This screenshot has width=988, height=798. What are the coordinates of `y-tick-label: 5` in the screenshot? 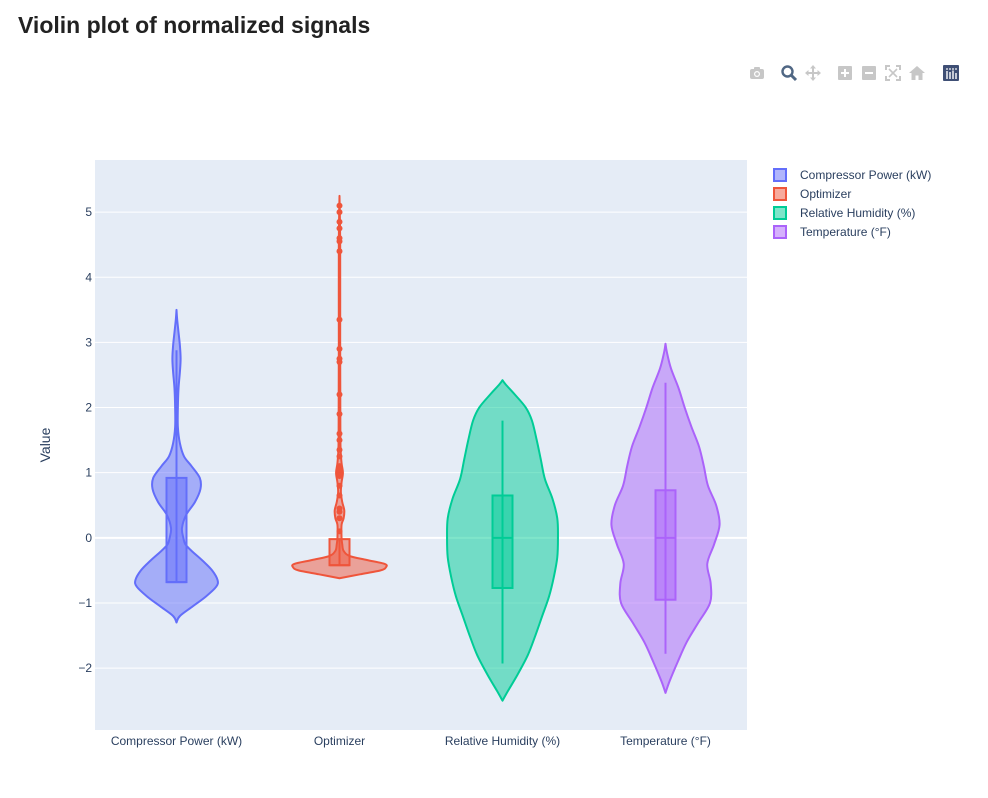 It's located at (88, 212).